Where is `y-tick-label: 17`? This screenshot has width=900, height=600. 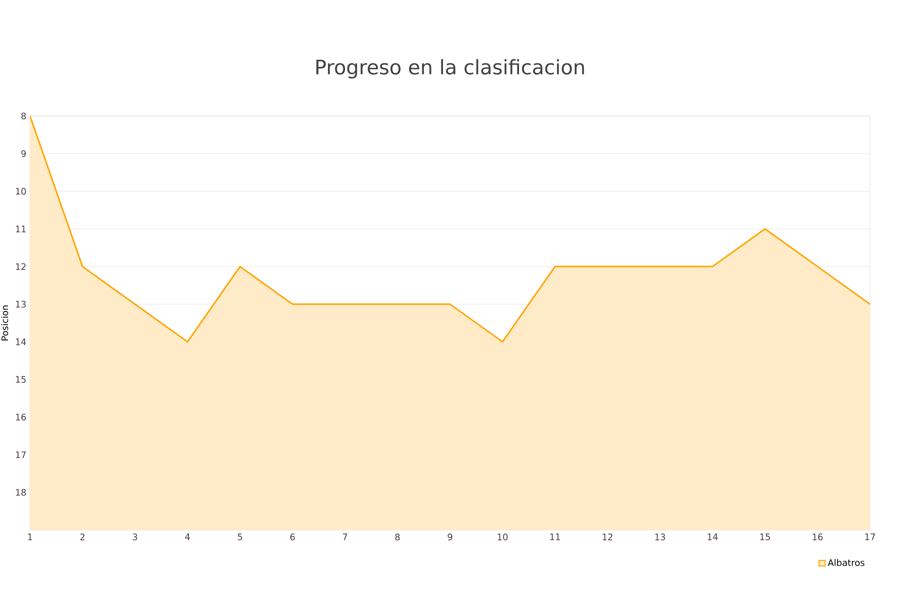 y-tick-label: 17 is located at coordinates (21, 454).